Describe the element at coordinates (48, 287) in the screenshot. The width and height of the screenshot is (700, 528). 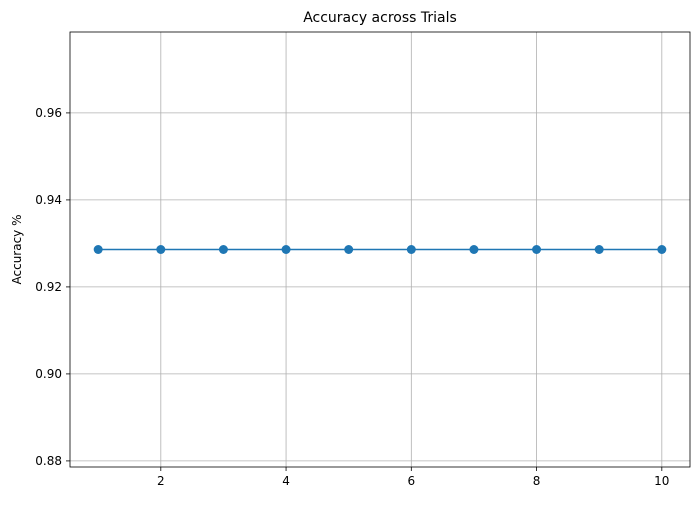
I see `y-tick-label: 0.92` at that location.